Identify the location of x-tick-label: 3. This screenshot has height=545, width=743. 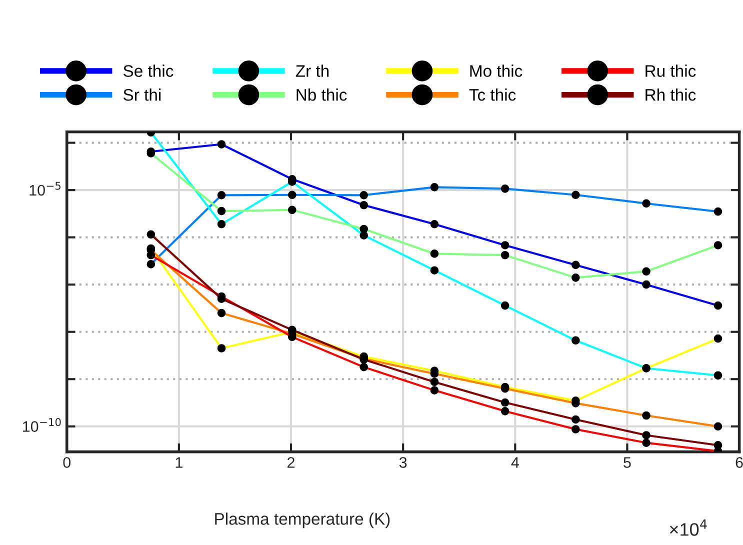
(403, 462).